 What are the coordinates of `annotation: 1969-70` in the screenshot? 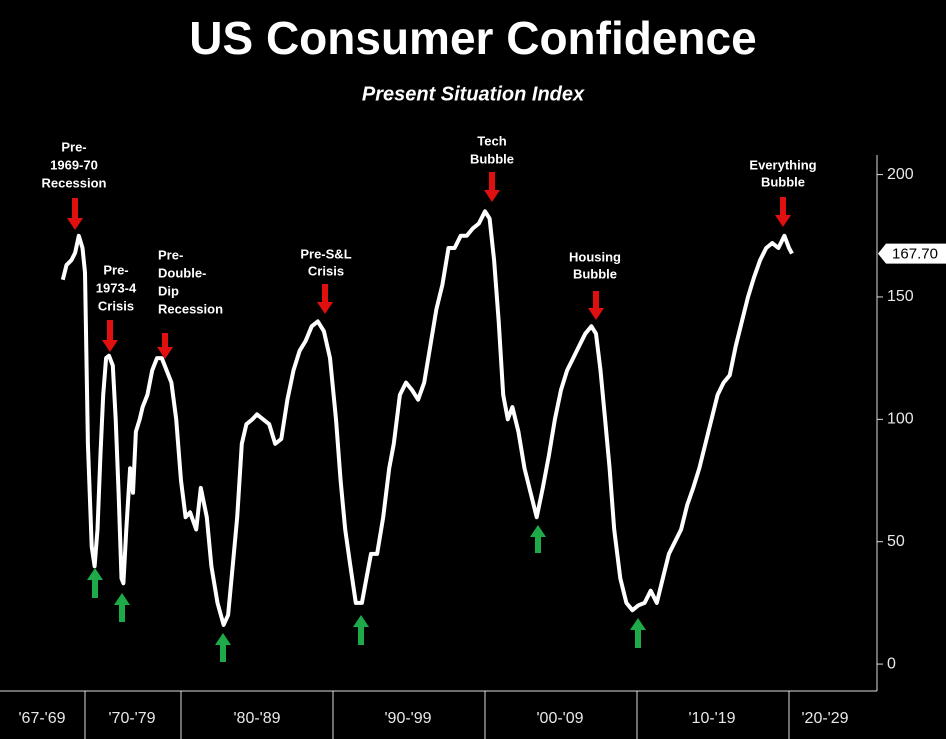 It's located at (74, 164).